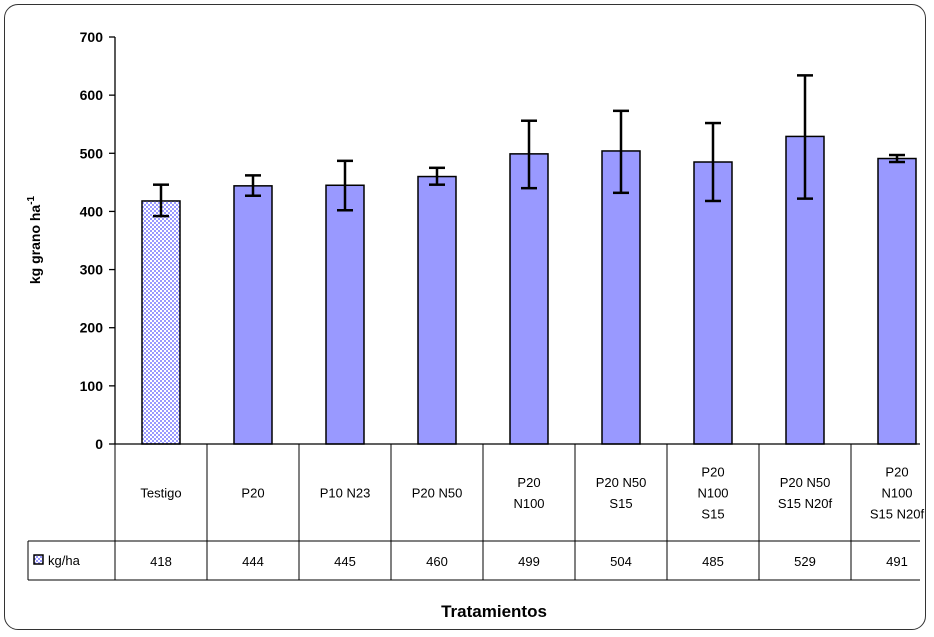 The width and height of the screenshot is (934, 637). I want to click on category-label: Testigo, so click(160, 493).